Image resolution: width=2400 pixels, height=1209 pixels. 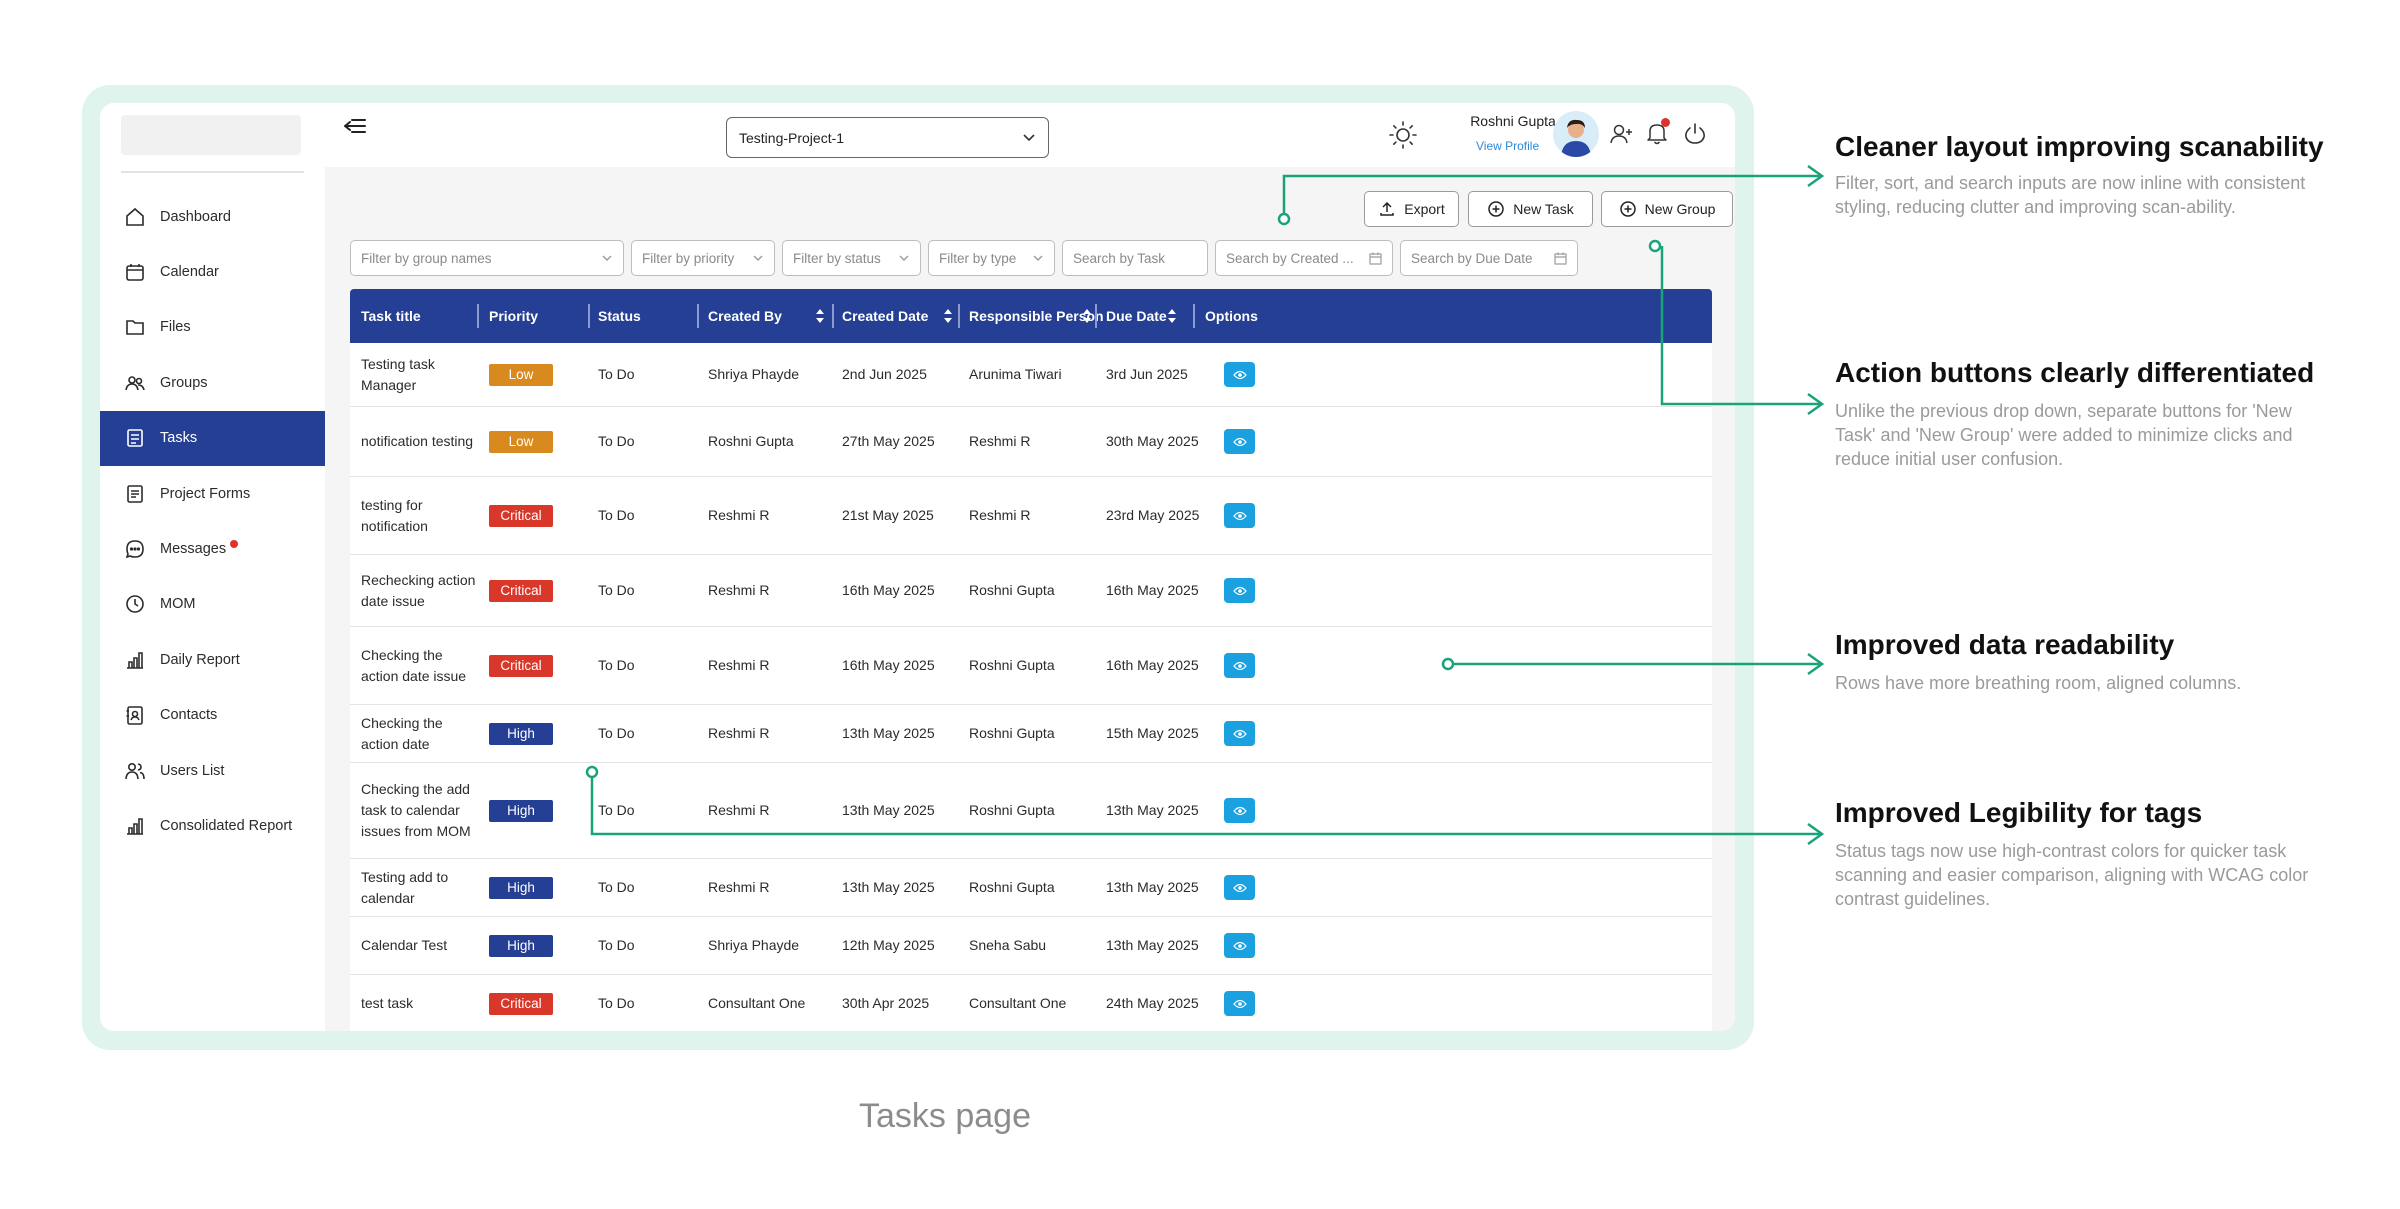 What do you see at coordinates (135, 438) in the screenshot?
I see `tasks-icon` at bounding box center [135, 438].